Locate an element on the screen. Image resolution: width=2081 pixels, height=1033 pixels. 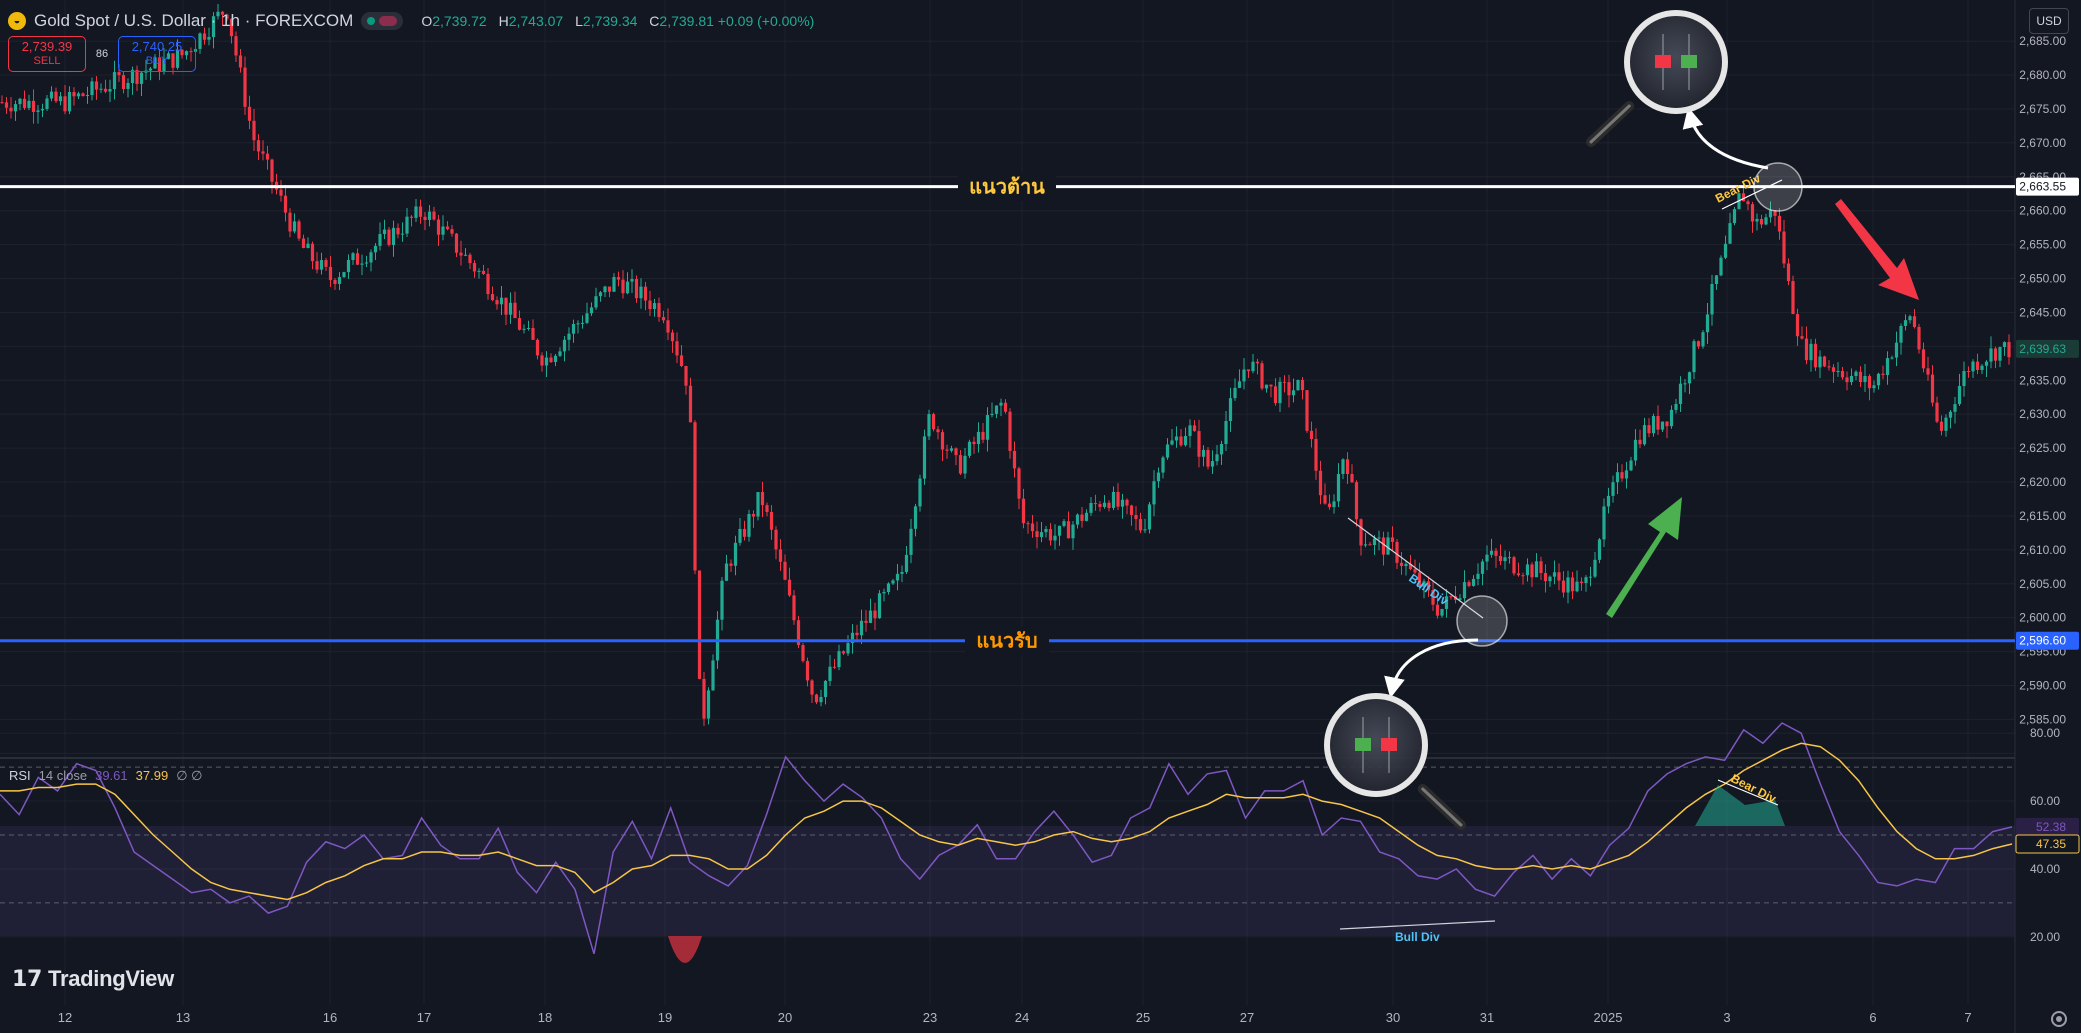
price-tick-label: 2,660.00 is located at coordinates (2042, 211).